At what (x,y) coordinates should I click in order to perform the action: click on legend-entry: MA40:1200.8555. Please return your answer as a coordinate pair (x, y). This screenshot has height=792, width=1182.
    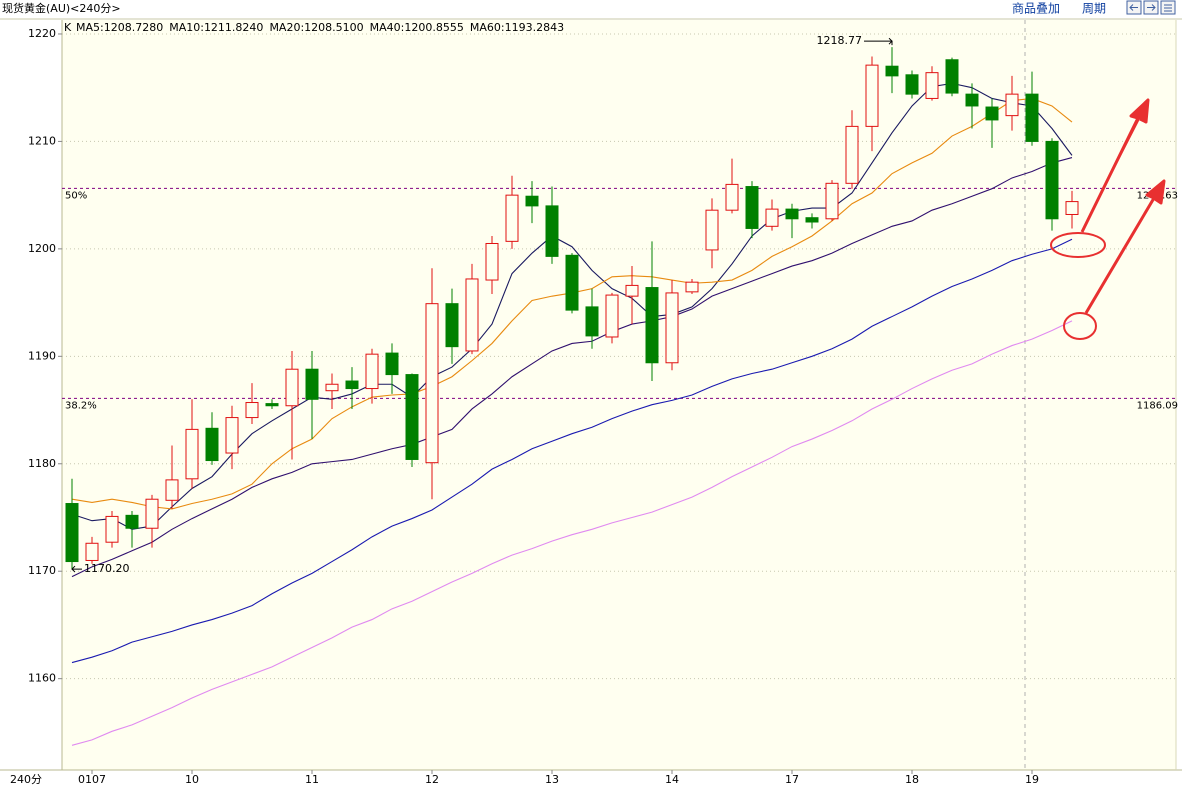
    Looking at the image, I should click on (417, 27).